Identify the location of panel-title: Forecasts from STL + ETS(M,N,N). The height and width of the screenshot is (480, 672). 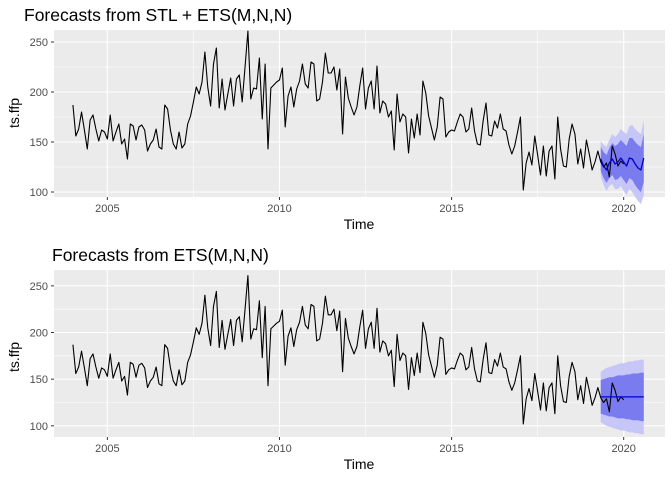
(158, 15).